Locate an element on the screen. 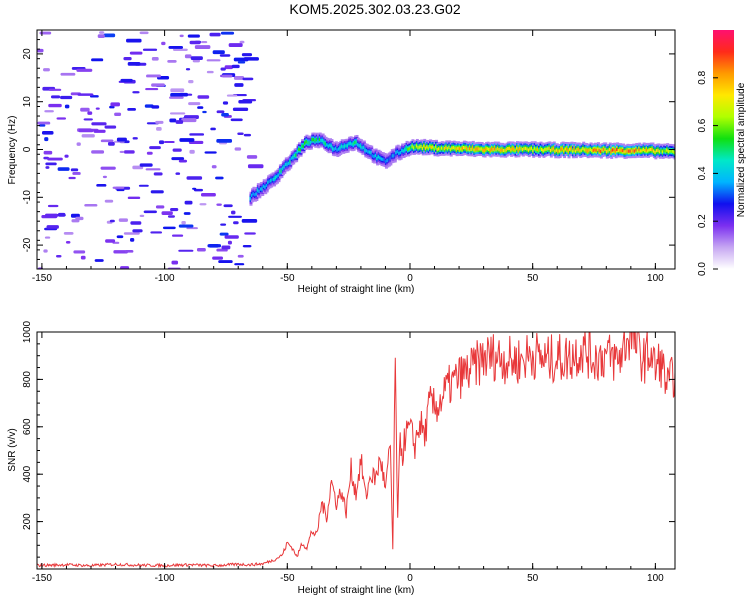 Image resolution: width=750 pixels, height=600 pixels. snr-y-label: SNR (v/v) is located at coordinates (12, 449).